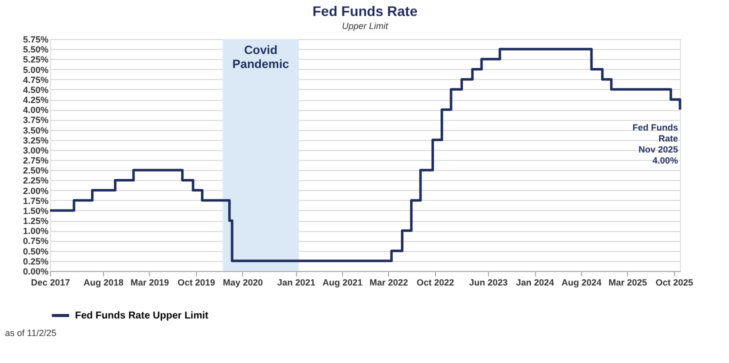 The width and height of the screenshot is (729, 363). What do you see at coordinates (142, 316) in the screenshot?
I see `legend-label: Fed Funds Rate Upper Limit` at bounding box center [142, 316].